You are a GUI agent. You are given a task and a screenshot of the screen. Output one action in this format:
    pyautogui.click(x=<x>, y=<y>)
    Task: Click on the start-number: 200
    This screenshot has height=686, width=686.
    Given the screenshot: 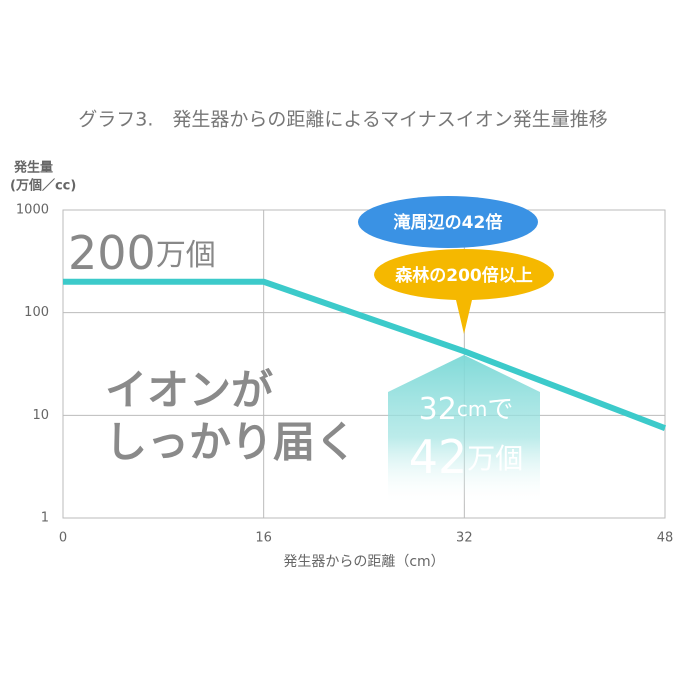 What is the action you would take?
    pyautogui.click(x=112, y=253)
    